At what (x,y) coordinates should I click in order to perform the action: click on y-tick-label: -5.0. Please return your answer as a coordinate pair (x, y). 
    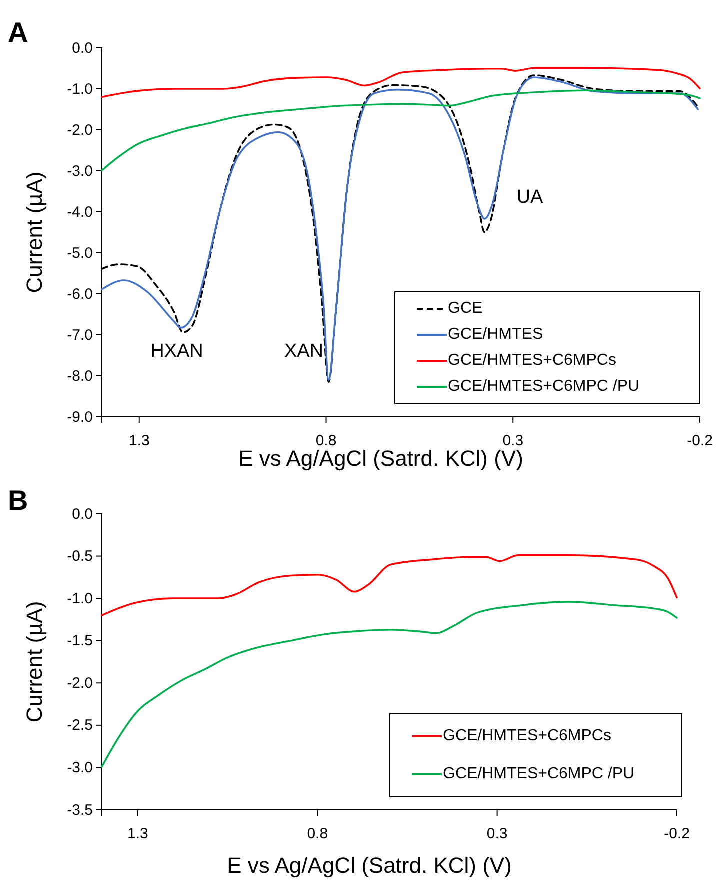
    Looking at the image, I should click on (80, 253).